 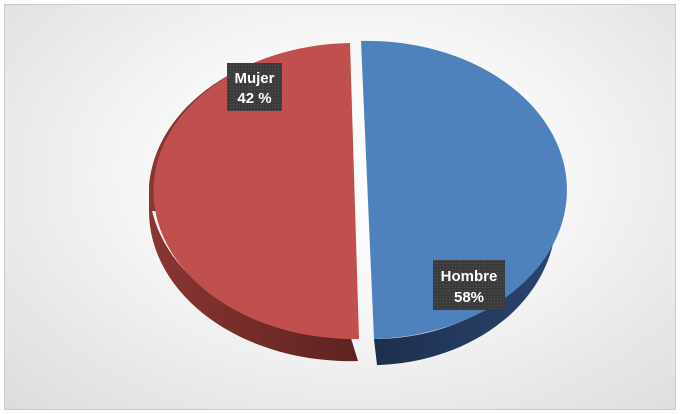 What do you see at coordinates (469, 297) in the screenshot?
I see `label-hombre-value: 58%` at bounding box center [469, 297].